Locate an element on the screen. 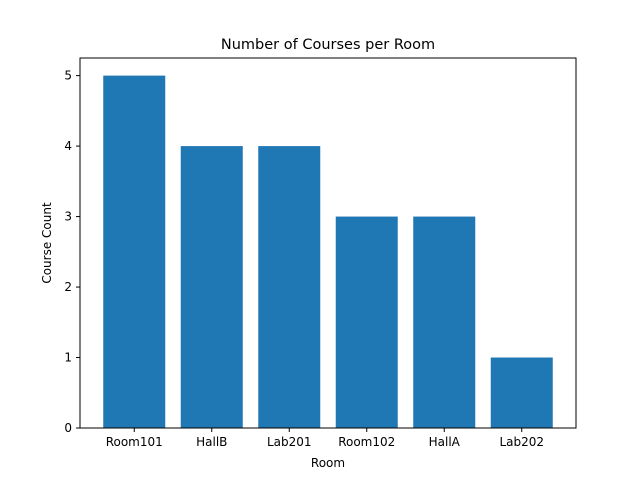  x-tick-label: HallA is located at coordinates (445, 442).